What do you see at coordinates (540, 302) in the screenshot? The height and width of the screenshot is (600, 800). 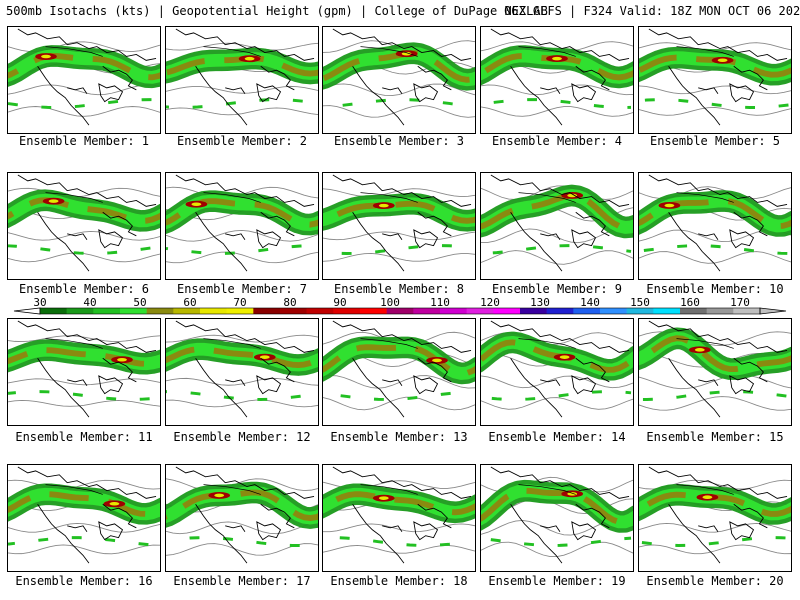 I see `colorbar-tick-label: 130` at bounding box center [540, 302].